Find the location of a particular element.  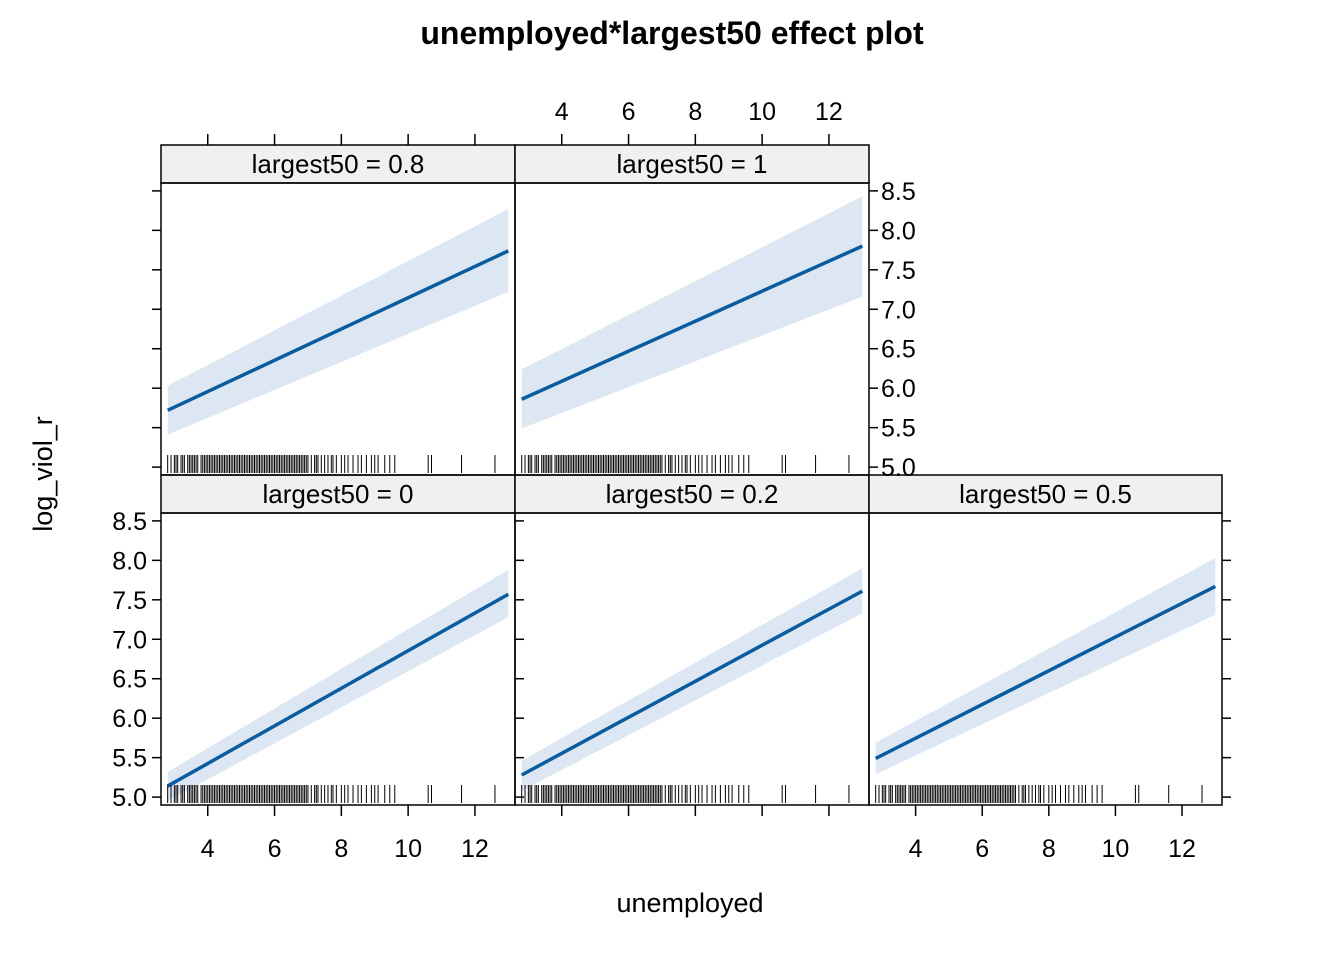

chart-title: unemployed*largest50 effect plot is located at coordinates (672, 33).